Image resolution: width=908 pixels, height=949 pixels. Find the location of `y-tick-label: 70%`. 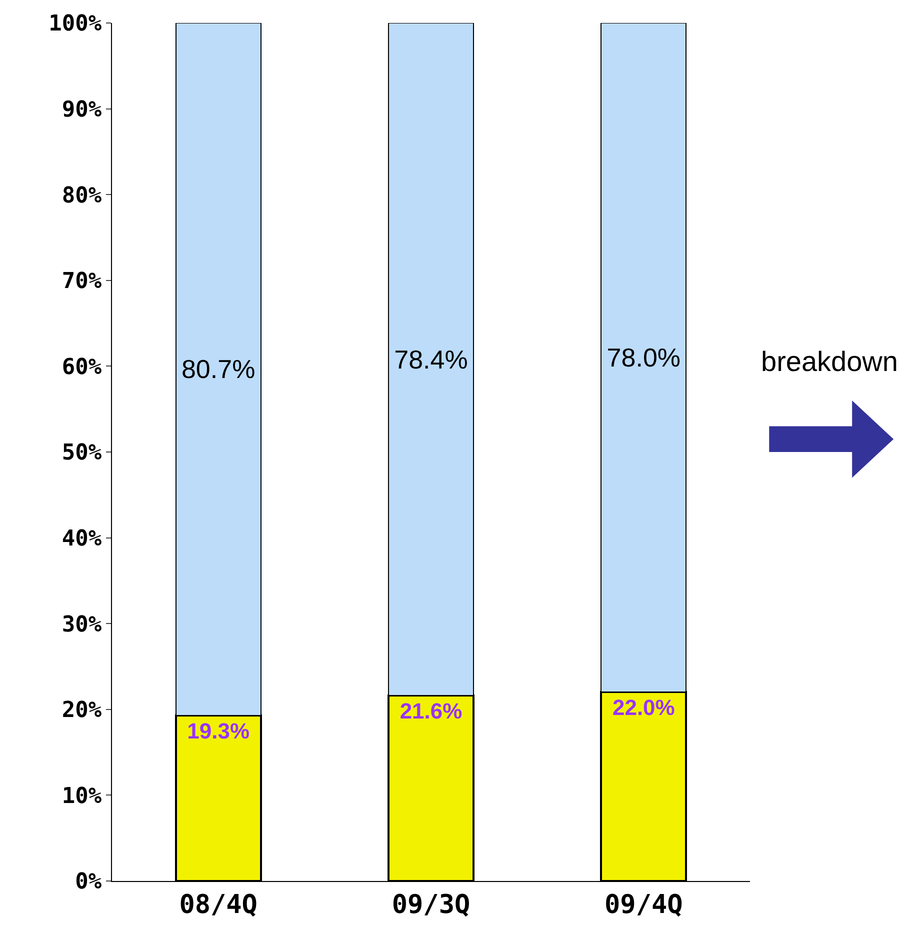

y-tick-label: 70% is located at coordinates (82, 281).